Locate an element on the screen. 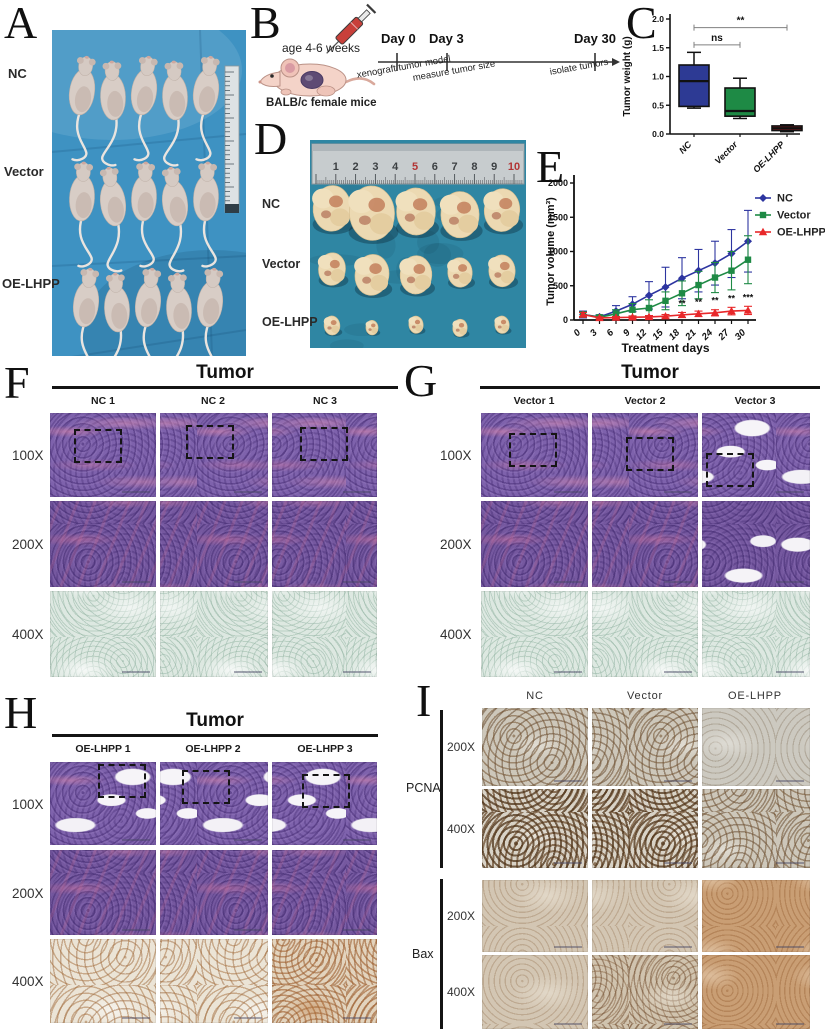 This screenshot has height=1036, width=825. stain-label-pcna: PCNA is located at coordinates (423, 788).